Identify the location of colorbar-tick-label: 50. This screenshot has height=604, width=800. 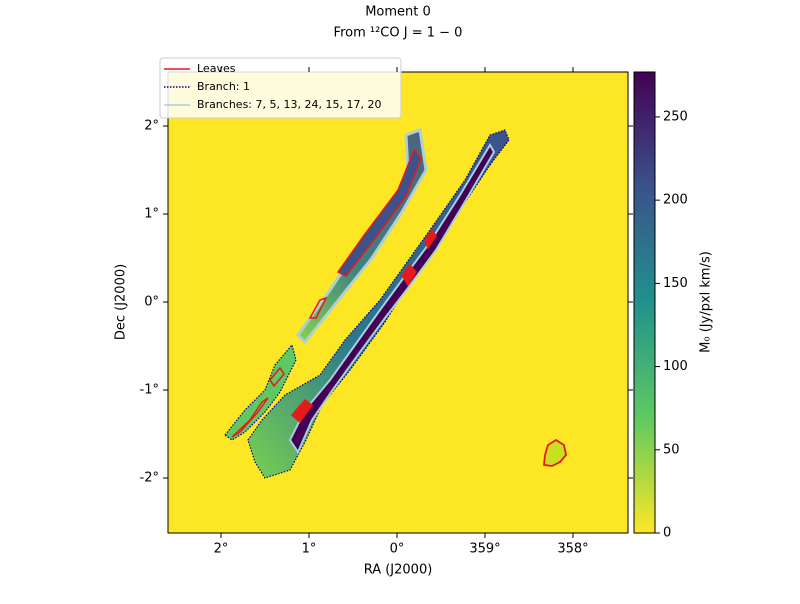
(671, 449).